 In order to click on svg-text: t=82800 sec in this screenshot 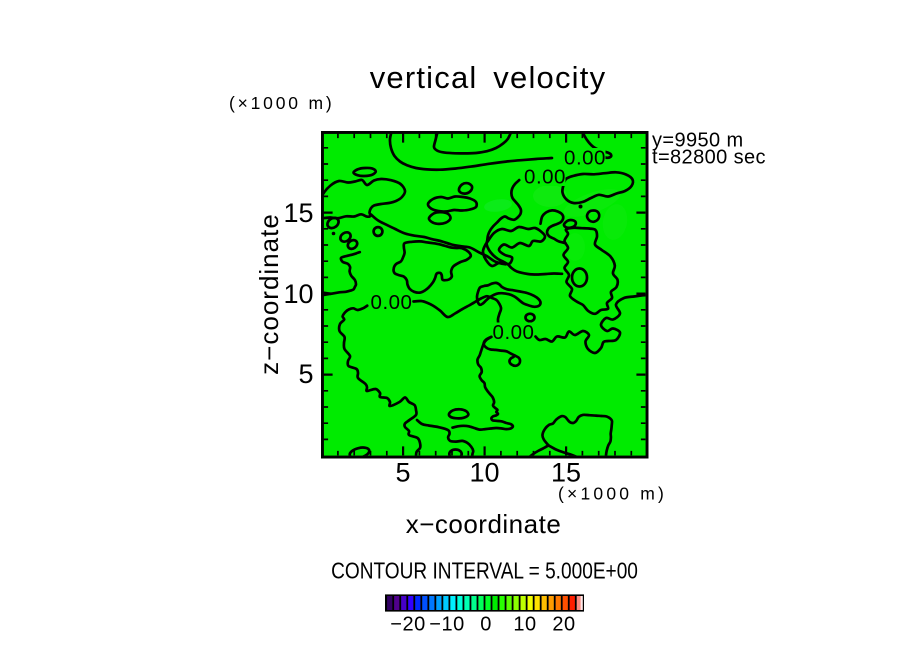, I will do `click(709, 158)`.